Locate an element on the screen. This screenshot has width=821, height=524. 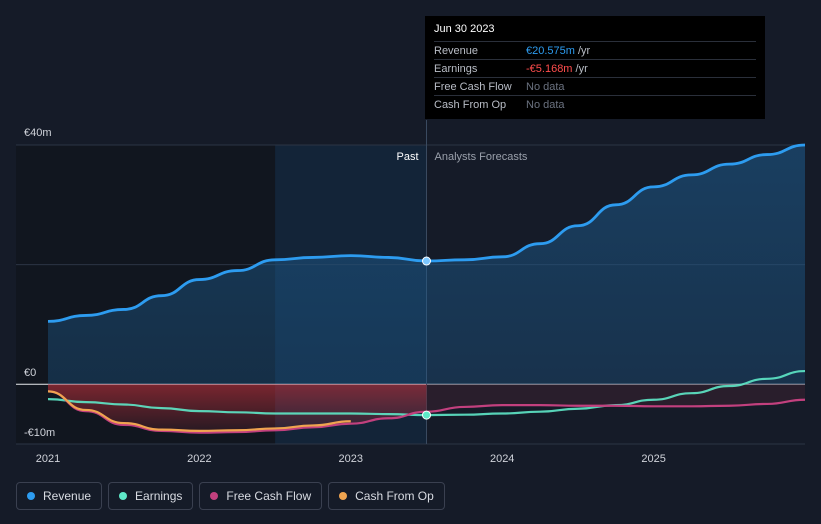
tooltip-row-earnings: Earnings -€5.168m /yr is located at coordinates (595, 68).